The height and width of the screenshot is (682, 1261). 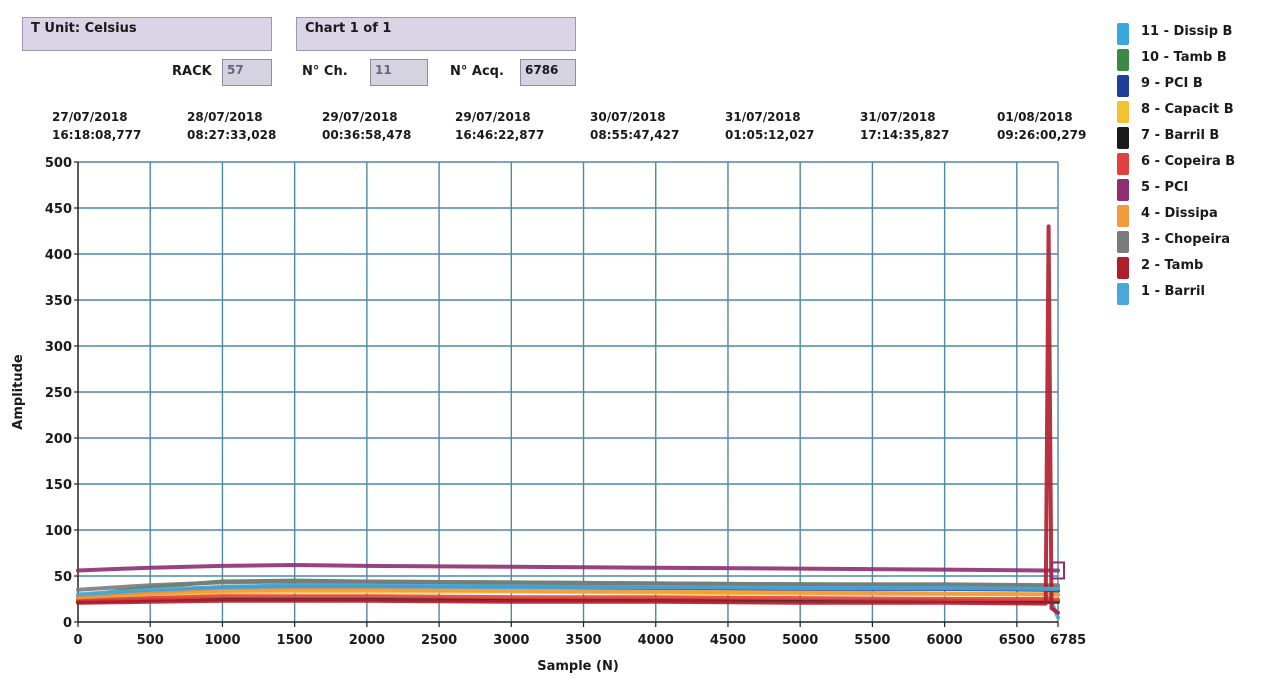 What do you see at coordinates (728, 640) in the screenshot?
I see `x-tick-label: 4500` at bounding box center [728, 640].